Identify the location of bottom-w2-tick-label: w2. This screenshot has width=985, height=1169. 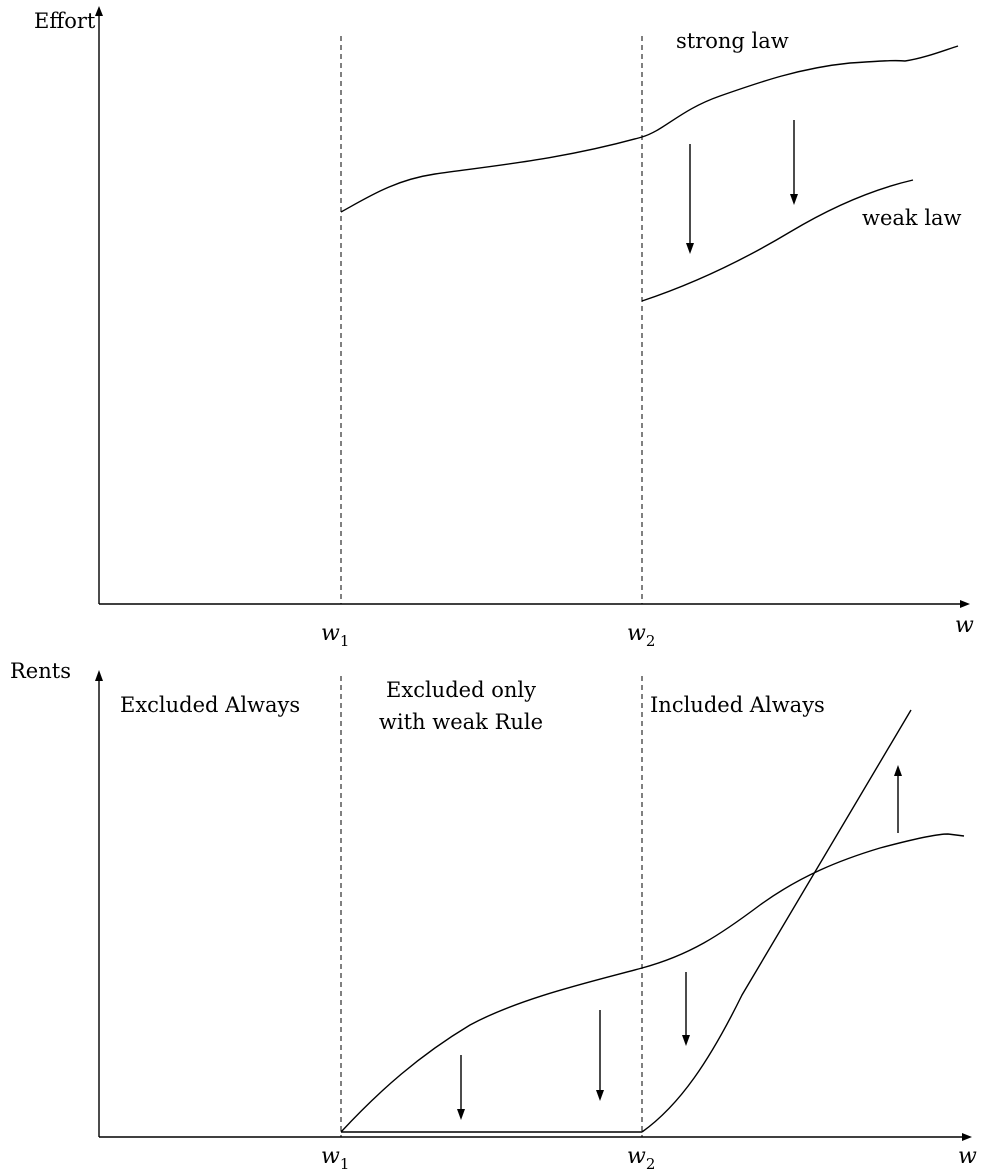
(641, 1156).